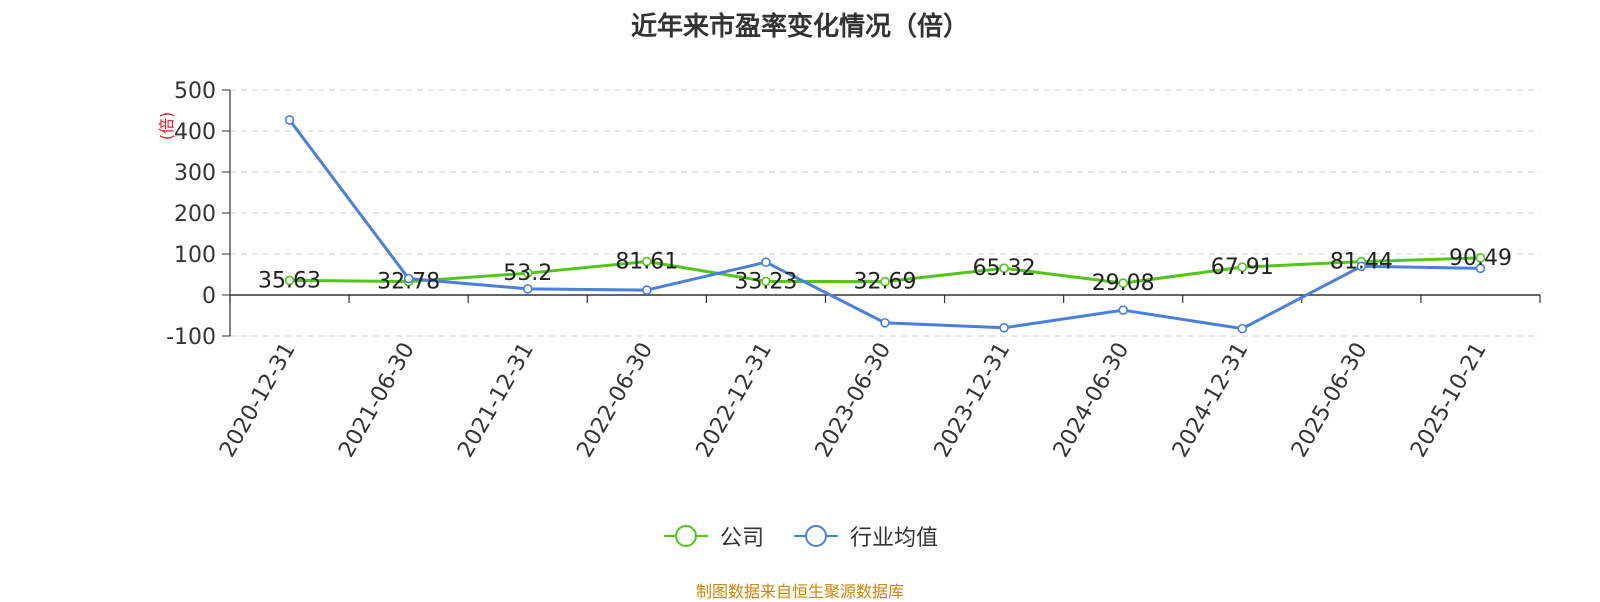 The width and height of the screenshot is (1600, 602). Describe the element at coordinates (799, 591) in the screenshot. I see `data-source-note: 制图数据来自恒生聚源数据库` at that location.